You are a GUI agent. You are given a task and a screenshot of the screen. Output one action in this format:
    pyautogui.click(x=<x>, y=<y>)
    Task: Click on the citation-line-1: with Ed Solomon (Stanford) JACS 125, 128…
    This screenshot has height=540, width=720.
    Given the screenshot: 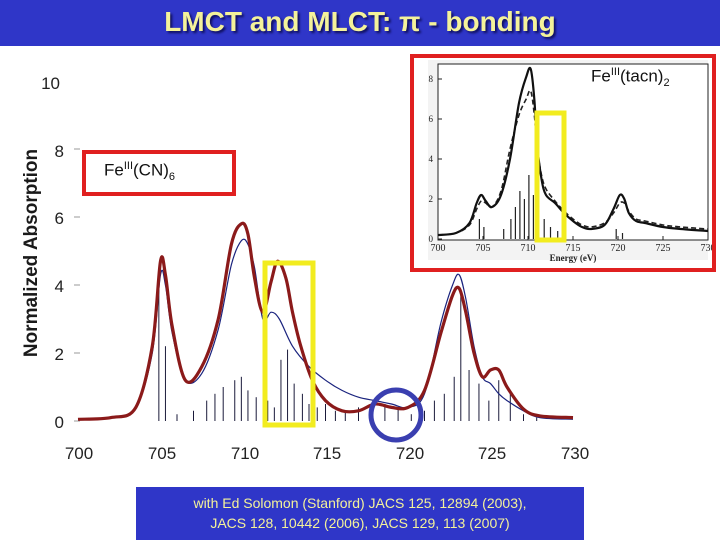 What is the action you would take?
    pyautogui.click(x=360, y=503)
    